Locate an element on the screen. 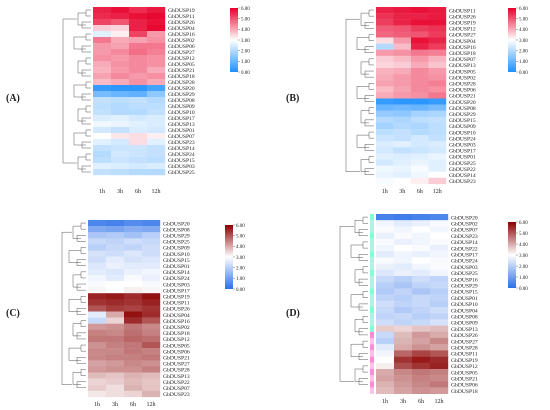 The width and height of the screenshot is (550, 410). panel-label: (A) is located at coordinates (13, 98).